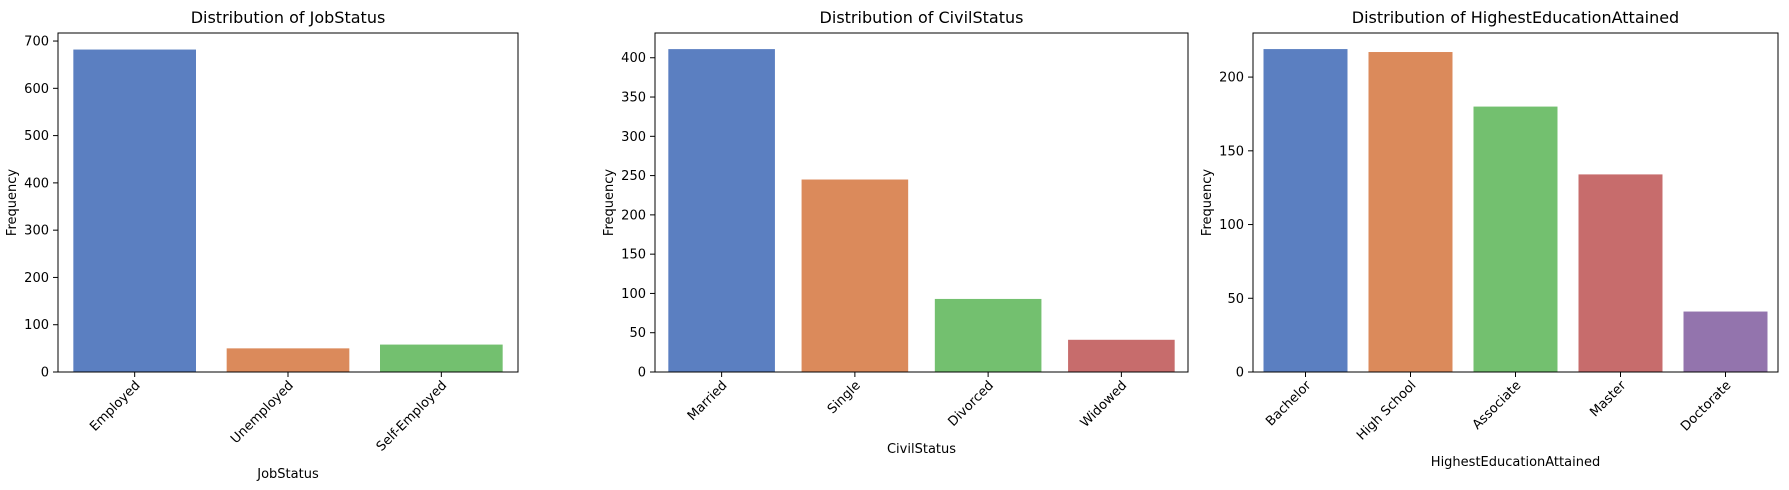 Image resolution: width=1789 pixels, height=490 pixels. I want to click on x-tick-label: Divorced, so click(971, 403).